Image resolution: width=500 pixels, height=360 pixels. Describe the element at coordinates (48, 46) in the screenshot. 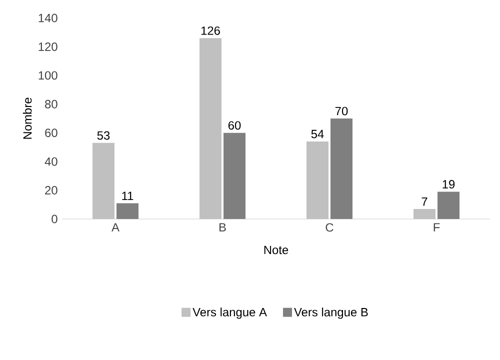

I see `y-tick-label: 120` at that location.